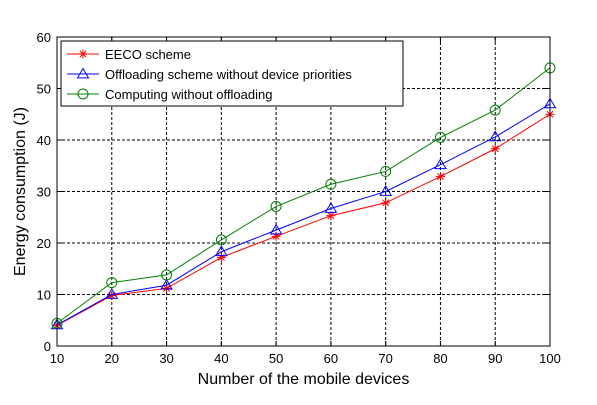 The width and height of the screenshot is (597, 405). Describe the element at coordinates (44, 140) in the screenshot. I see `y-tick-label: 40` at that location.